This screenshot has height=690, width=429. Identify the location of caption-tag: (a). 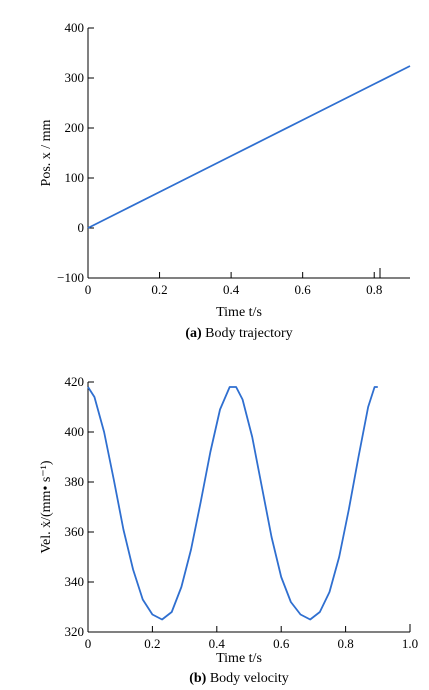
(193, 333).